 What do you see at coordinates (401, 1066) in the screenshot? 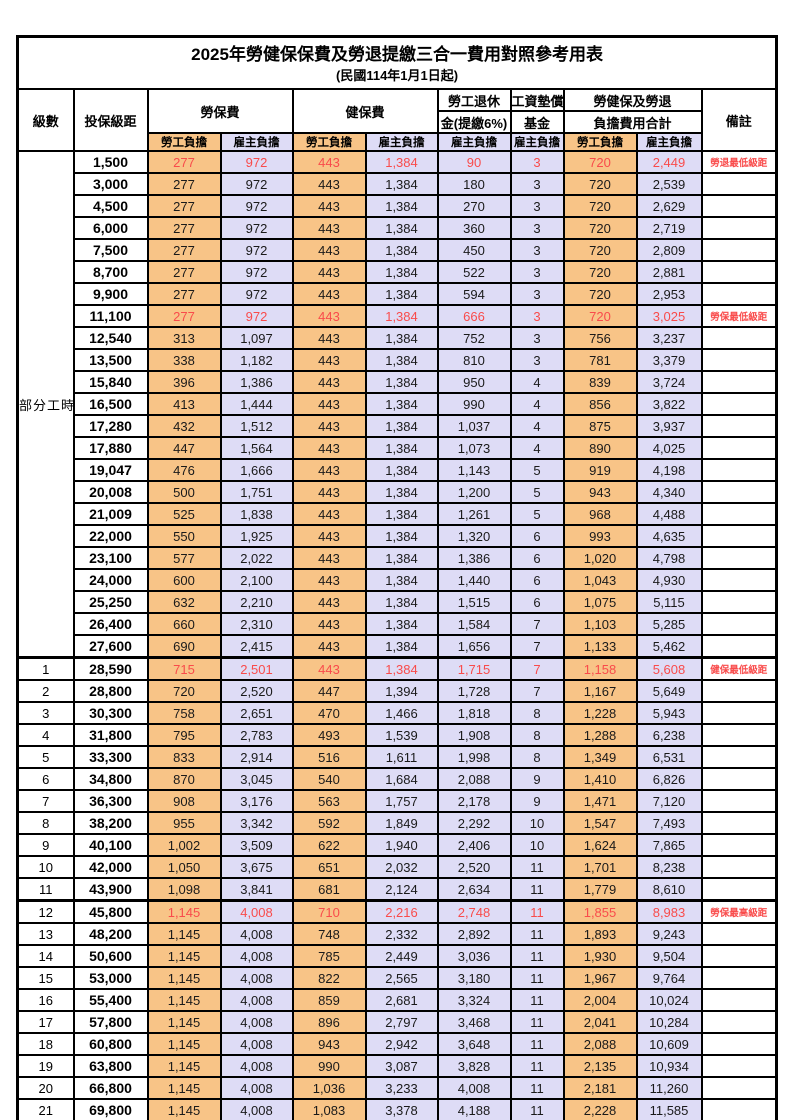
I see `fee-value-cell: 3,087` at bounding box center [401, 1066].